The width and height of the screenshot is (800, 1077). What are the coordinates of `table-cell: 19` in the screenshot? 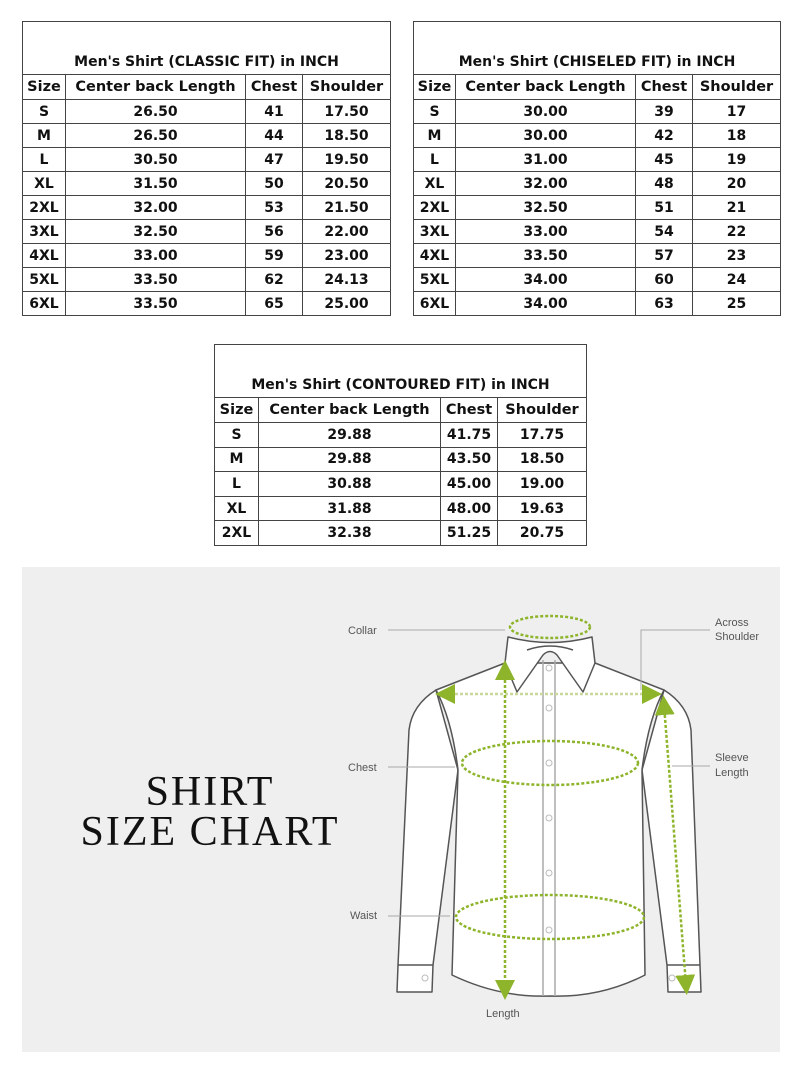 It's located at (736, 159).